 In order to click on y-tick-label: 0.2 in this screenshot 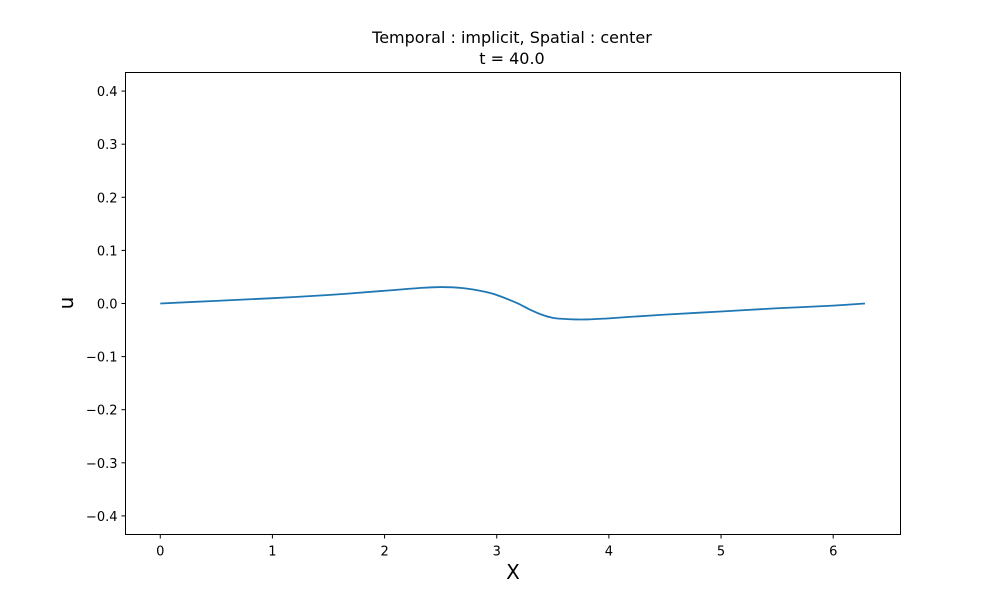, I will do `click(107, 198)`.